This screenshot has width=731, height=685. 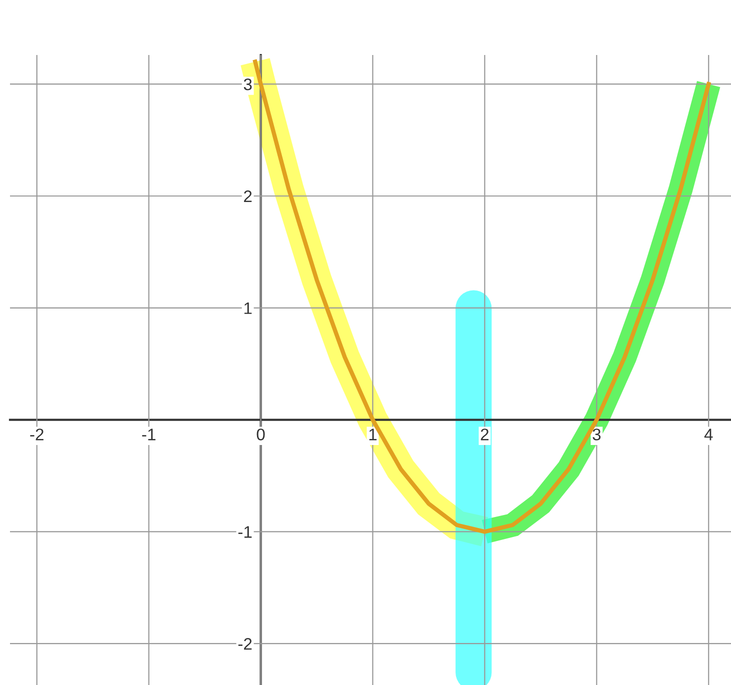 I want to click on x-tick-label: 1, so click(x=373, y=434).